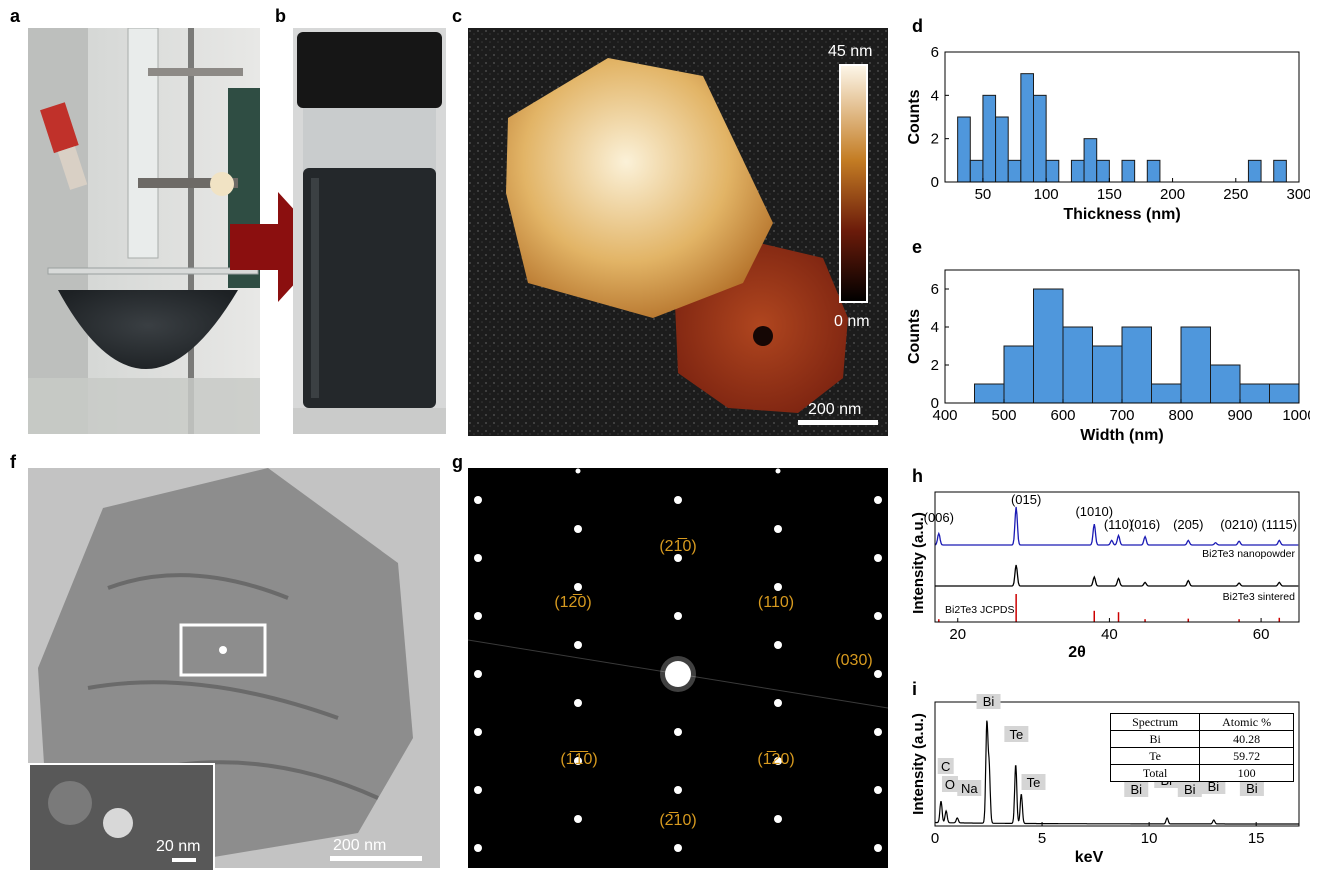  I want to click on eds-spectrum-line, so click(1117, 772).